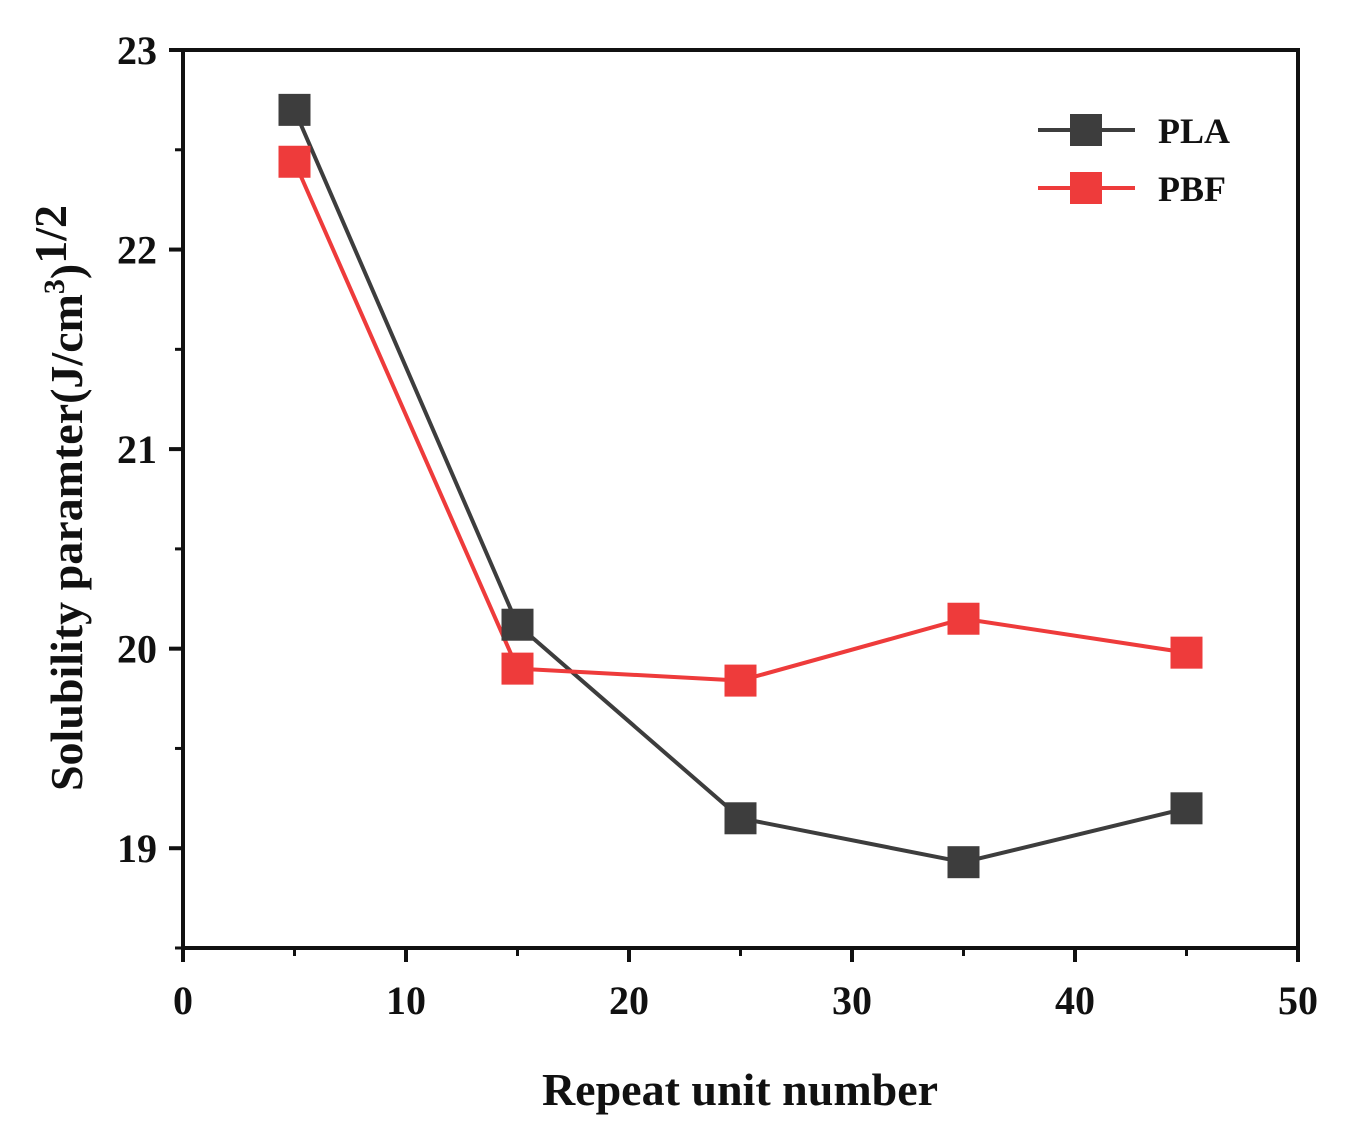 This screenshot has height=1145, width=1348. What do you see at coordinates (66, 542) in the screenshot?
I see `y-axis-title-main: Solubility paramter(J/cm` at bounding box center [66, 542].